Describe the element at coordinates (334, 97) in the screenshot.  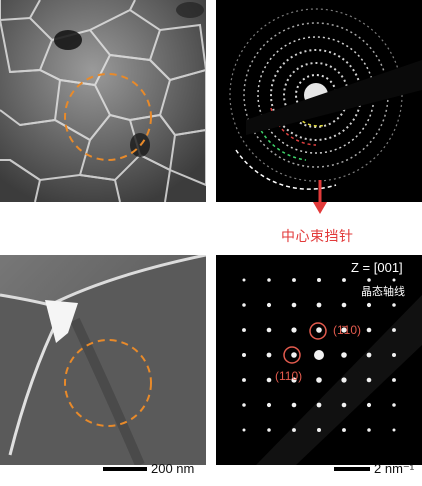
I see `beam-stop` at that location.